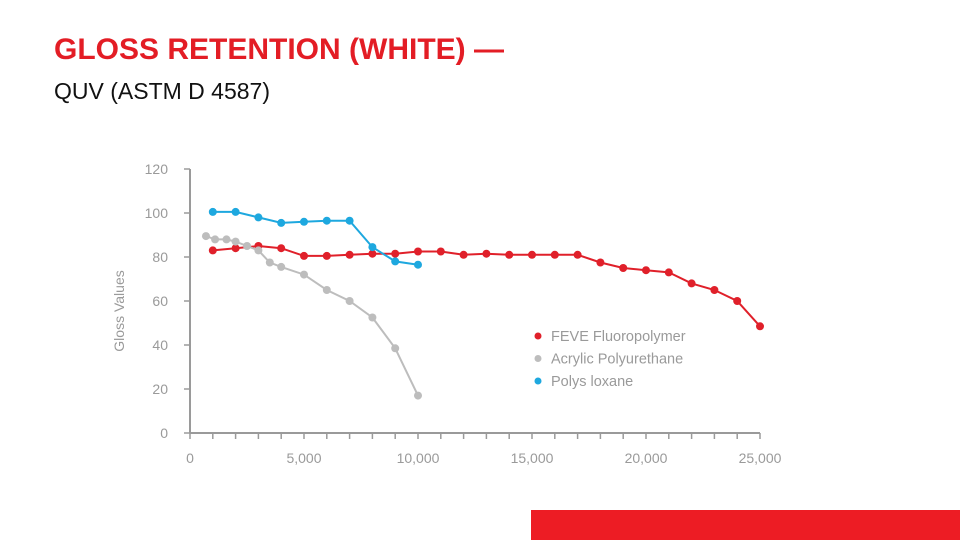 The width and height of the screenshot is (960, 540). What do you see at coordinates (532, 458) in the screenshot?
I see `x-tick-label: 15,000` at bounding box center [532, 458].